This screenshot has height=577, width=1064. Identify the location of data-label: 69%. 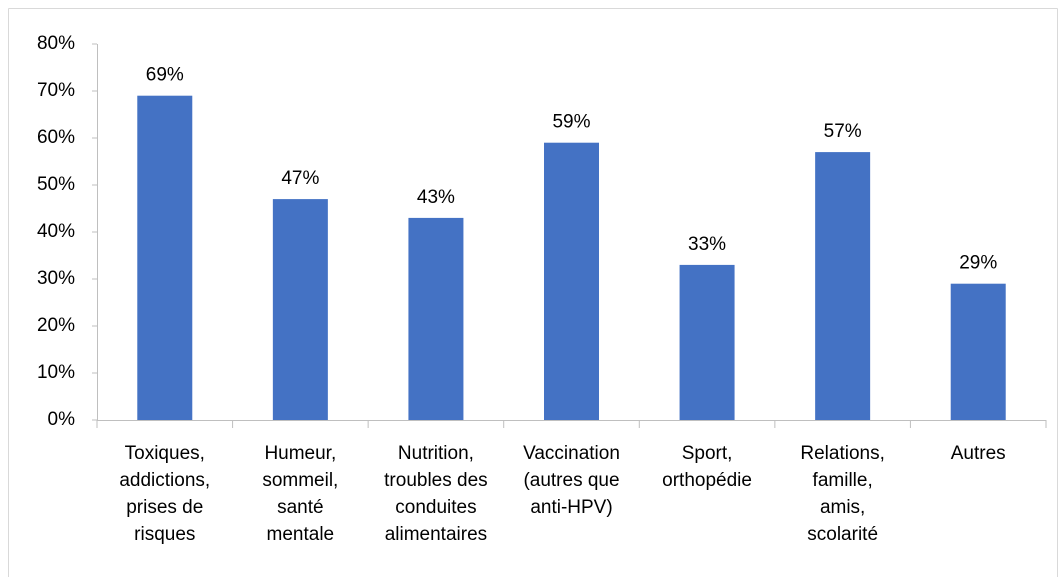
(165, 75).